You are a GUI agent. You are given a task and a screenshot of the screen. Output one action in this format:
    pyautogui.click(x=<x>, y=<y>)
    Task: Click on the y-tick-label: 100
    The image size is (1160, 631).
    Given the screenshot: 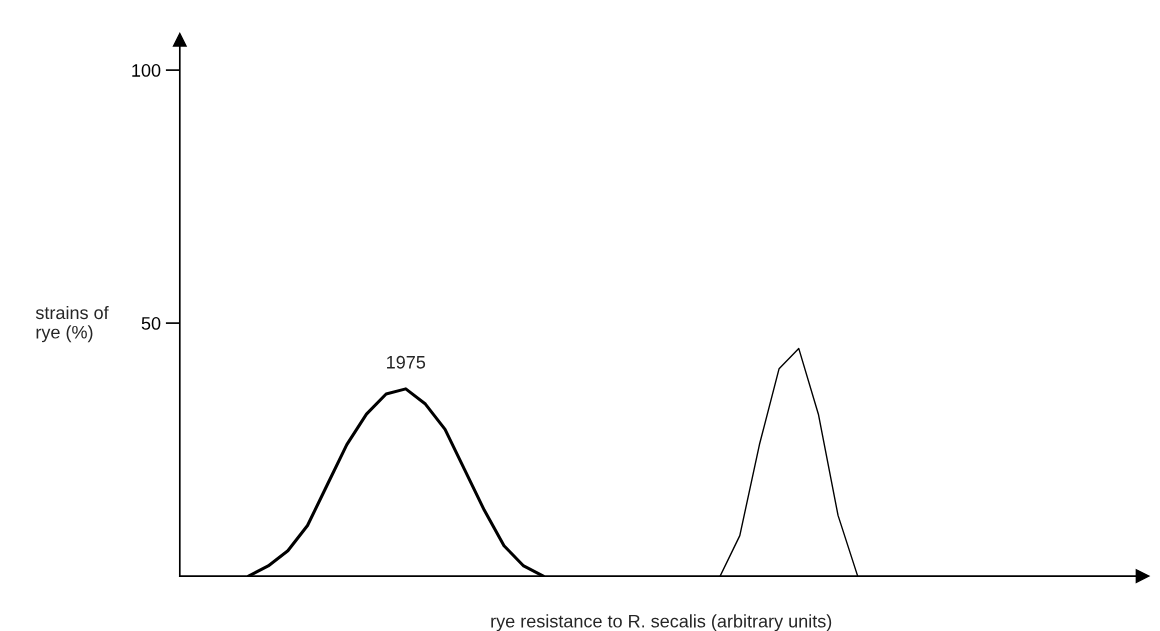 What is the action you would take?
    pyautogui.click(x=146, y=70)
    